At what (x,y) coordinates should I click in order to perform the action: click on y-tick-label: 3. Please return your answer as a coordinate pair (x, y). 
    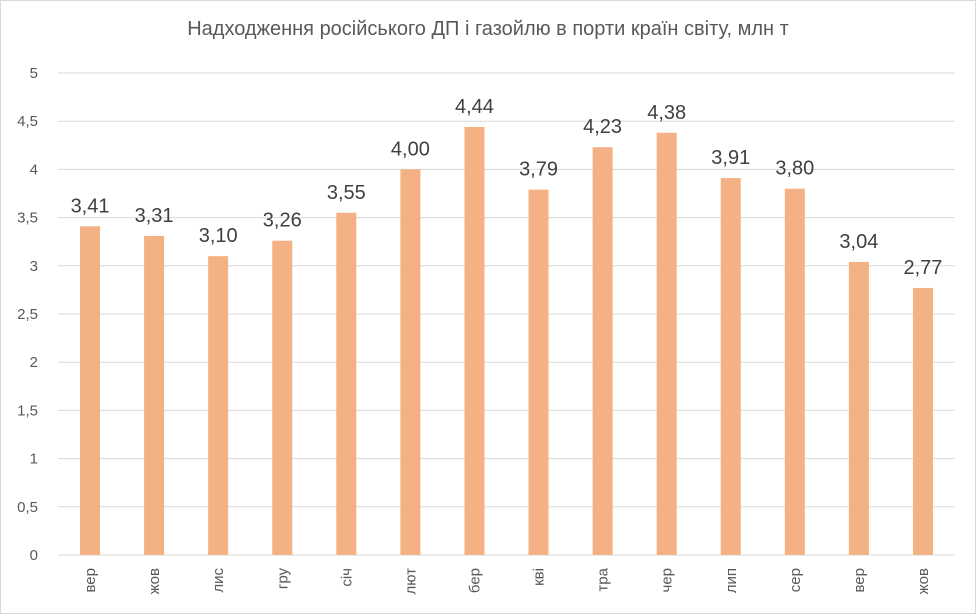
    Looking at the image, I should click on (34, 266).